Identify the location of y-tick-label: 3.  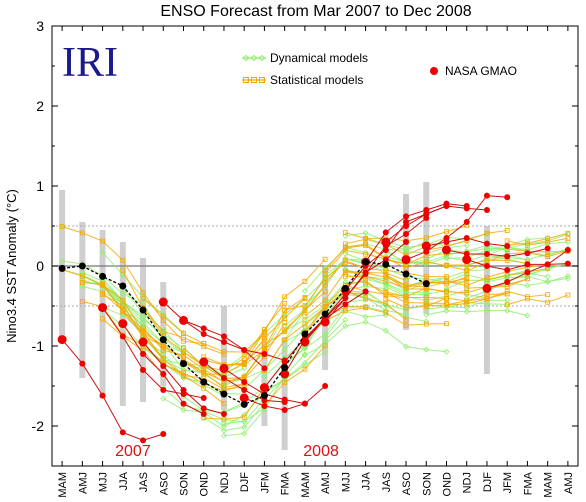
(40, 26).